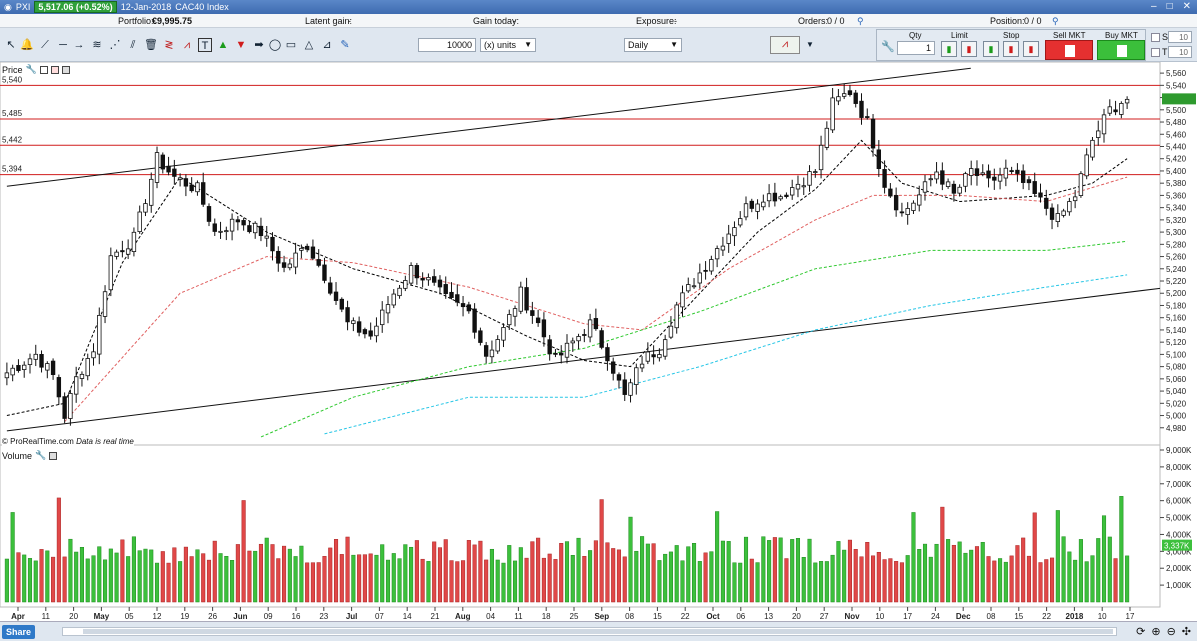 Image resolution: width=1197 pixels, height=641 pixels. What do you see at coordinates (115, 45) in the screenshot?
I see `fan-icon: ⋰` at bounding box center [115, 45].